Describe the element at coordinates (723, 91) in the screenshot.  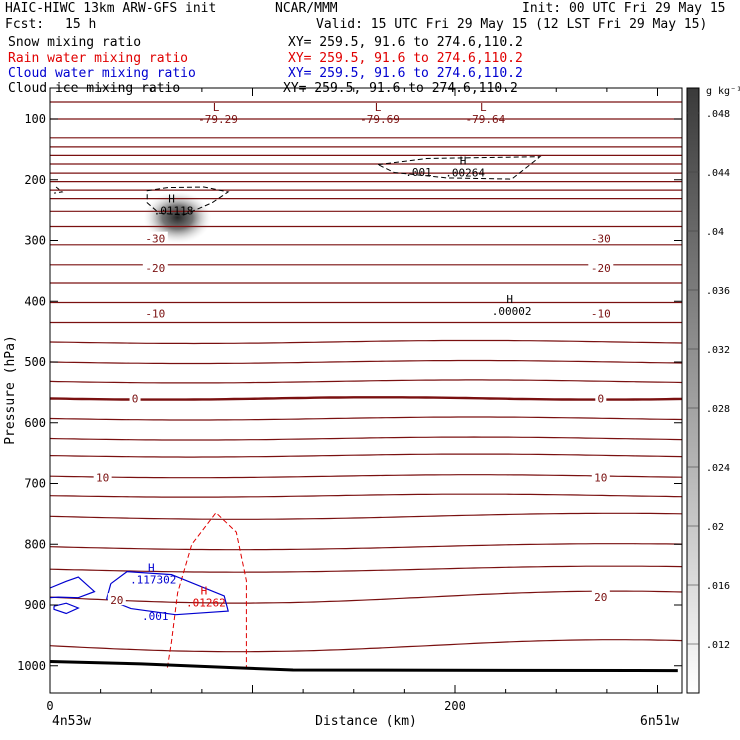
I see `colorbar-unit-label: g kg⁻¹` at that location.